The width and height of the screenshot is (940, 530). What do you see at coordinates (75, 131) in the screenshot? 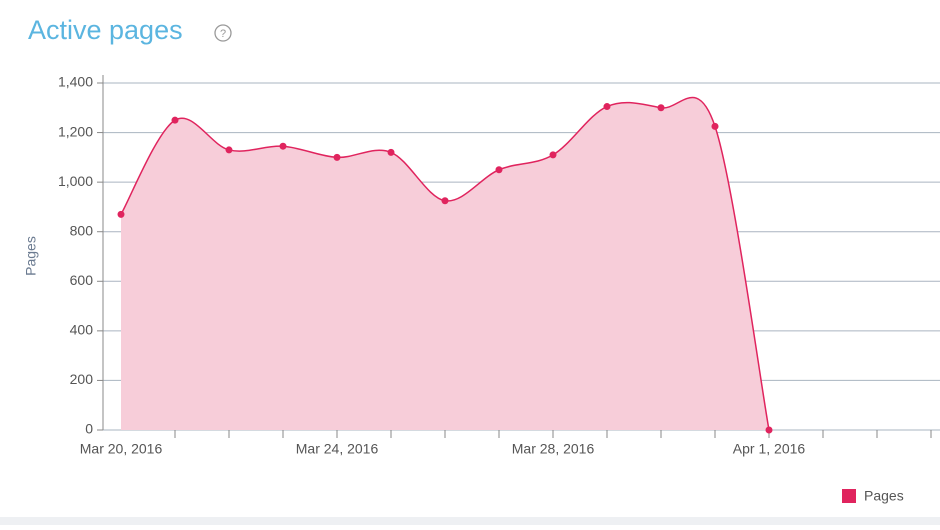
I see `y-tick-label: 1,200` at bounding box center [75, 131].